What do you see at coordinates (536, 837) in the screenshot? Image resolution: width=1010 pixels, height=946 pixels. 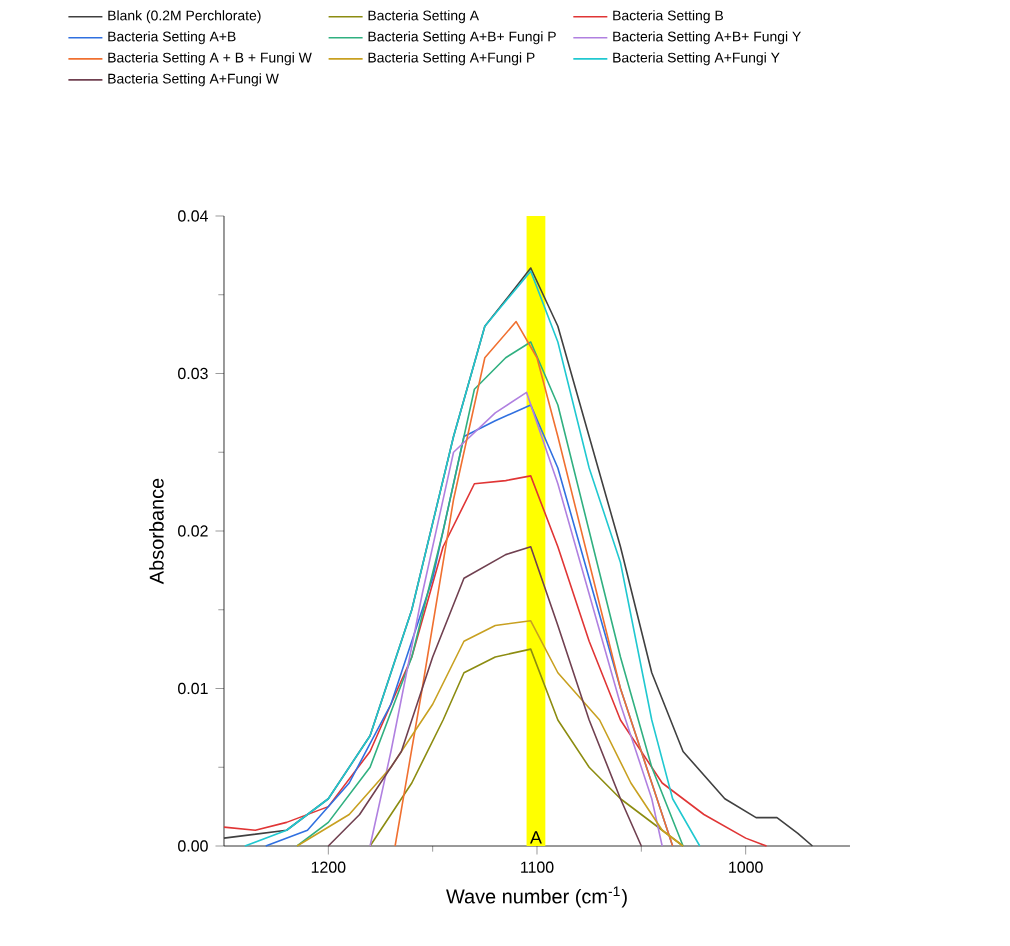 I see `band-label: A` at bounding box center [536, 837].